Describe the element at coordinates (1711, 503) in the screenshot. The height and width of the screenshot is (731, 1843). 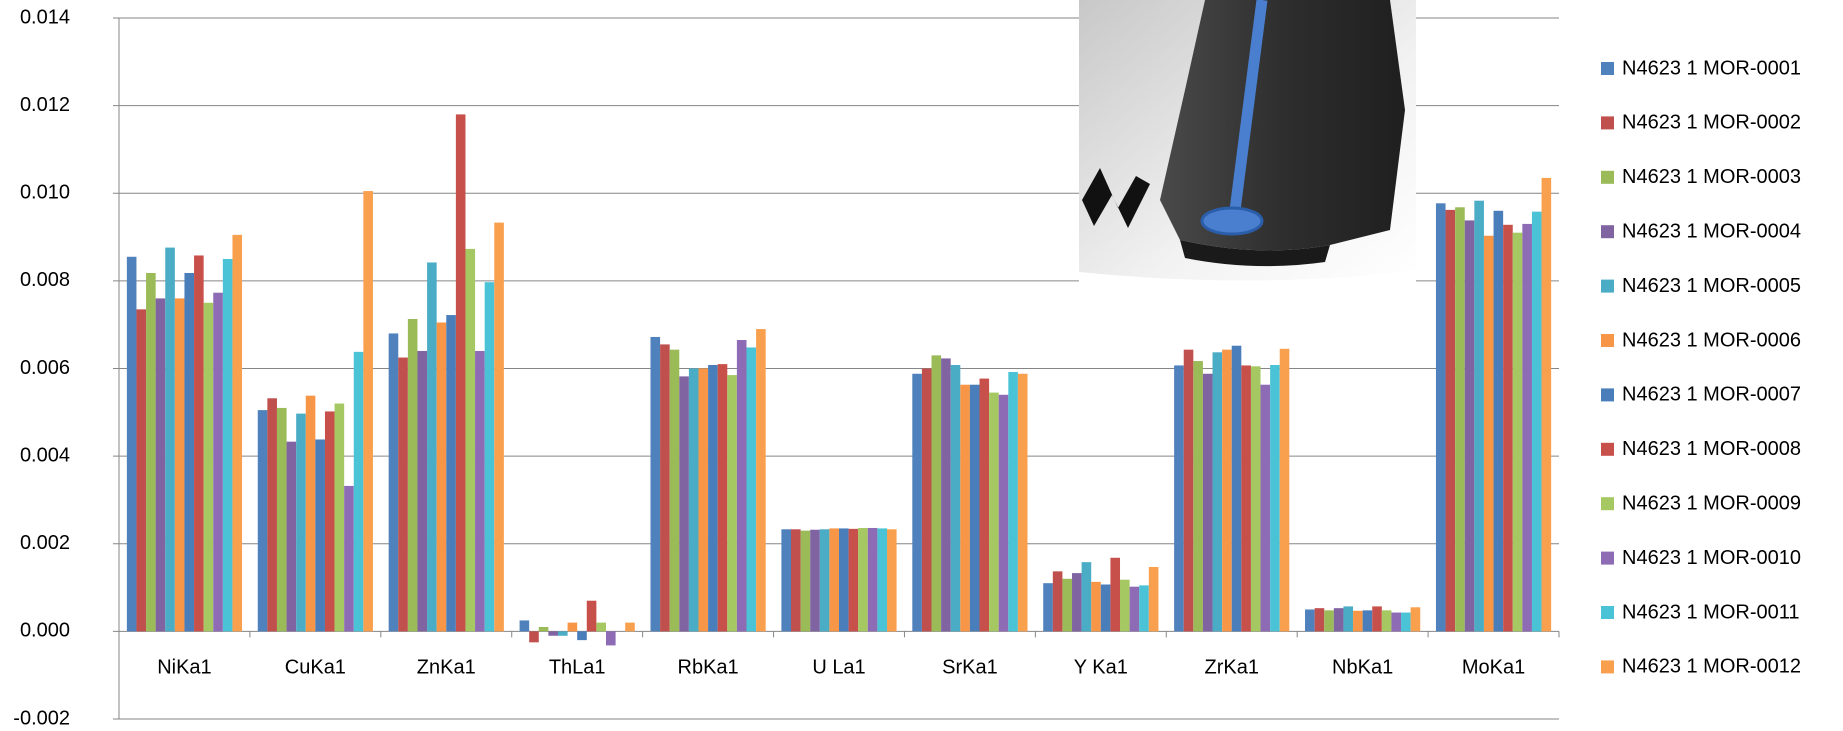
I see `legend-label: N4623 1 MOR-0009` at that location.